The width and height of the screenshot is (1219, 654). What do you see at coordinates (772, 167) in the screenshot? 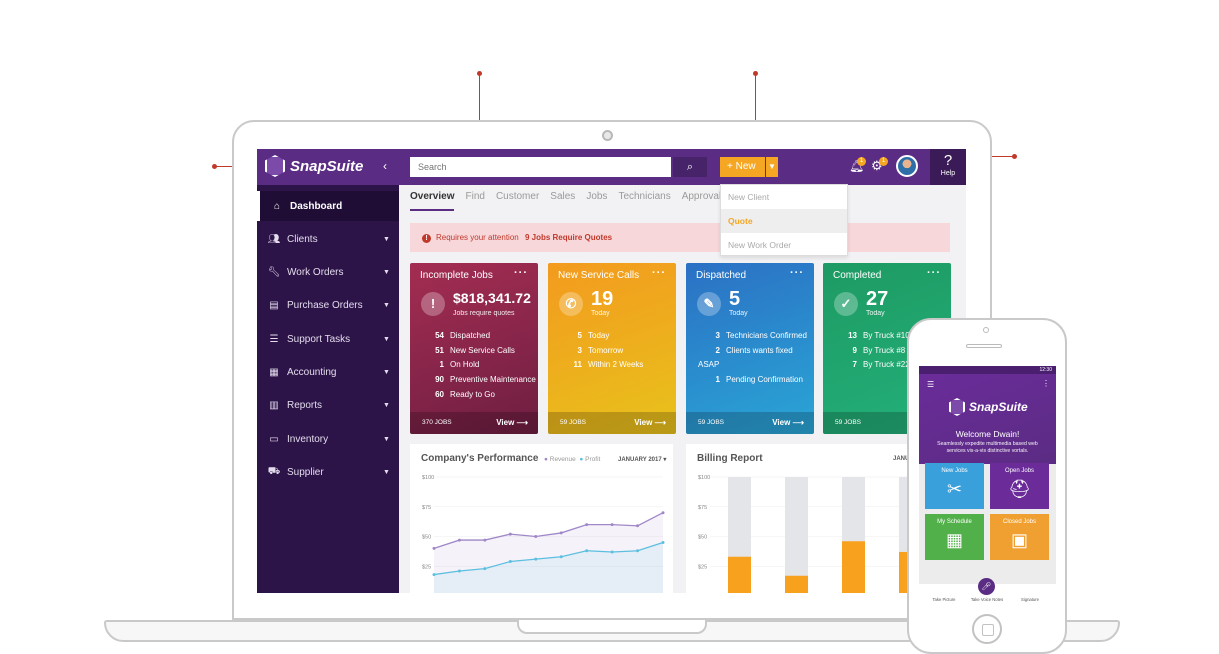
I see `chevron-down-icon: ▼` at bounding box center [772, 167].